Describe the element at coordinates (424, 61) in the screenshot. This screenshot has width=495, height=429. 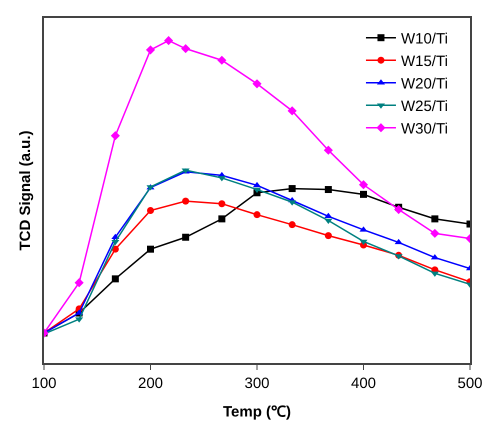
I see `legend-label: W15/Ti` at that location.